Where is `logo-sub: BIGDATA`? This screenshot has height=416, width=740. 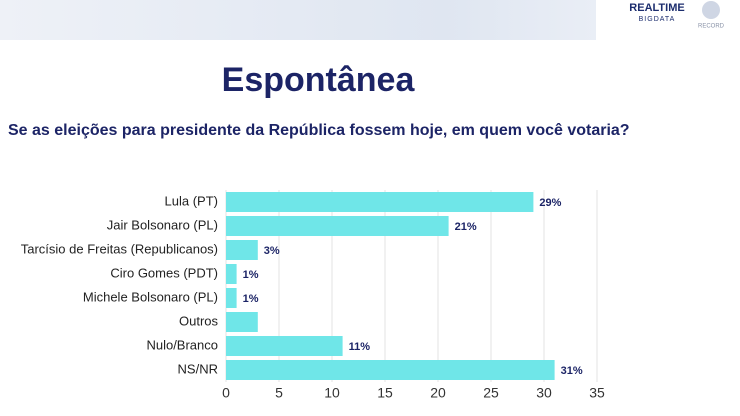 logo-sub: BIGDATA is located at coordinates (657, 19).